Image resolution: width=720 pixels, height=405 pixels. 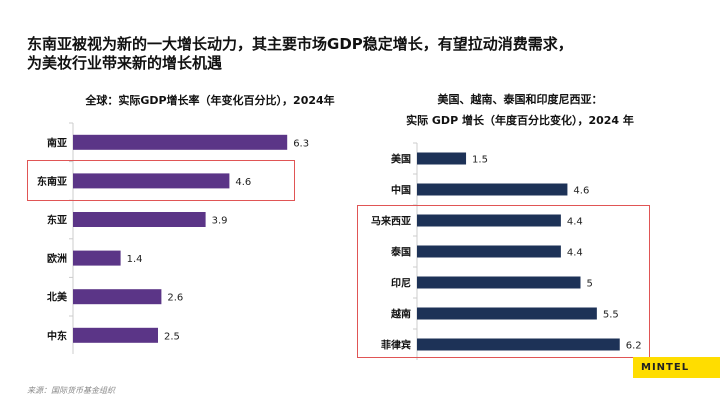 I want to click on data-label: 6.2, so click(x=634, y=346).